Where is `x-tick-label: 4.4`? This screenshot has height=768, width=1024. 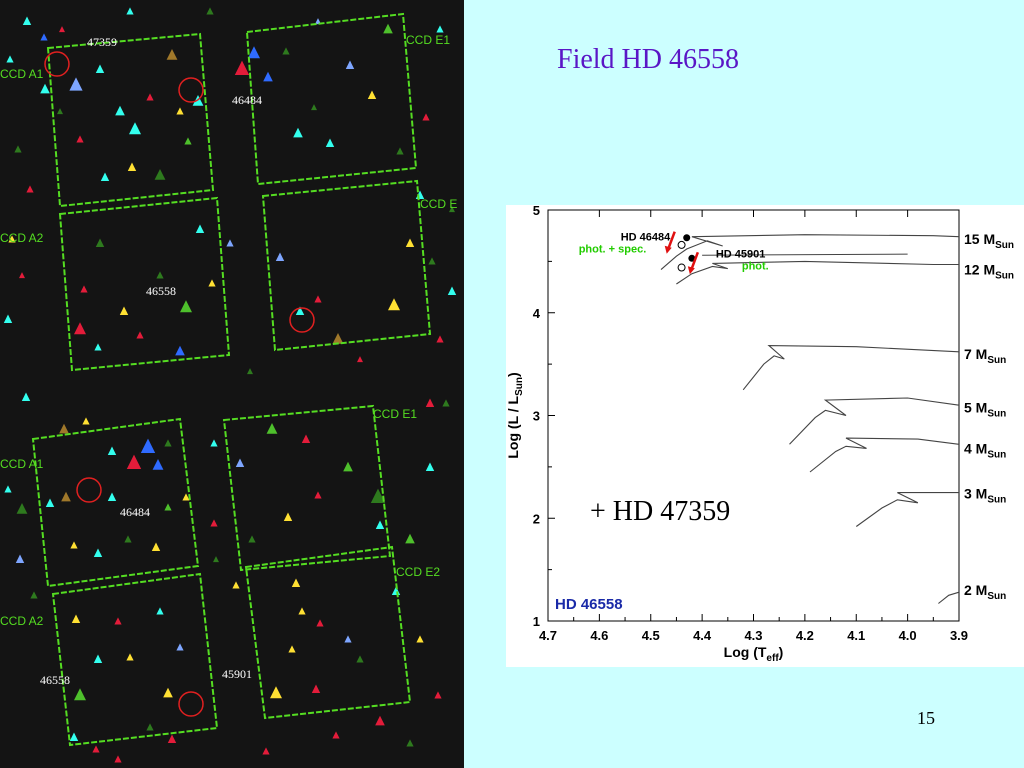
x-tick-label: 4.4 is located at coordinates (702, 635).